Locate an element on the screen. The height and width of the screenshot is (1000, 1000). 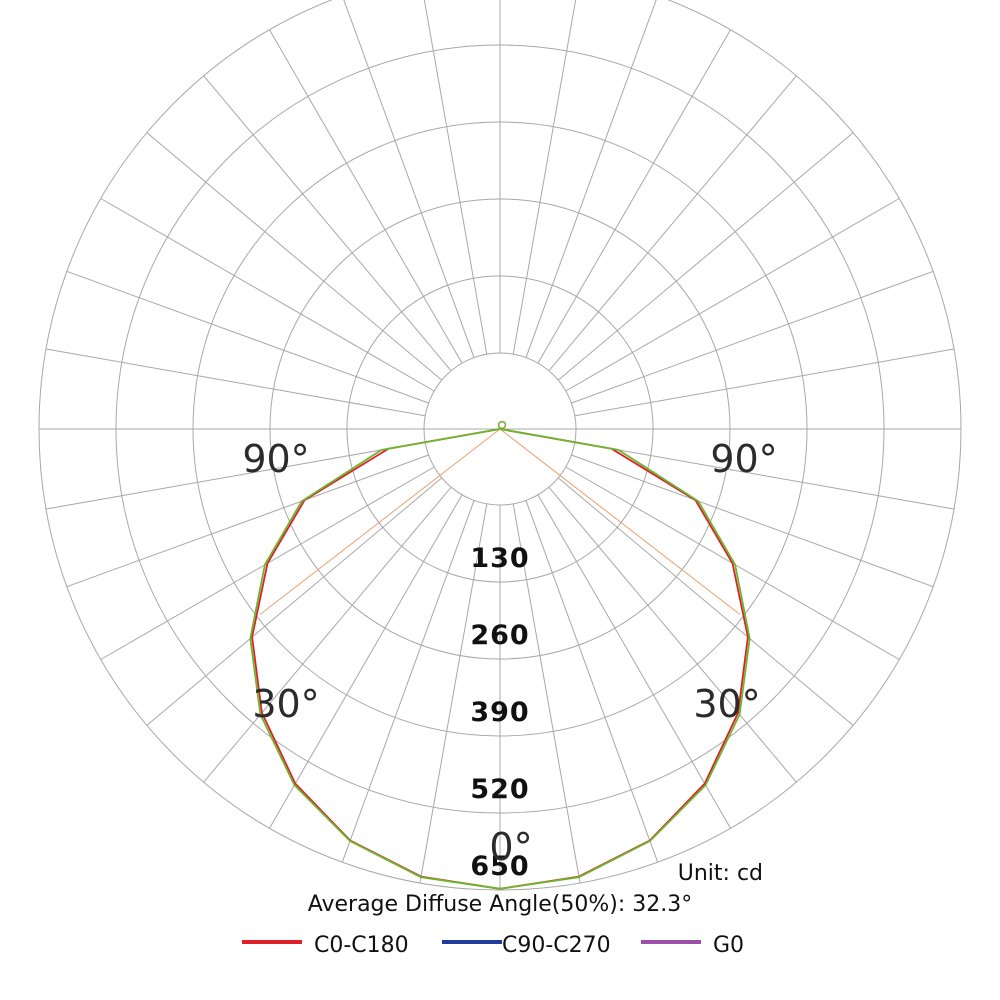
angle-label-bottom-0: 0° is located at coordinates (510, 847).